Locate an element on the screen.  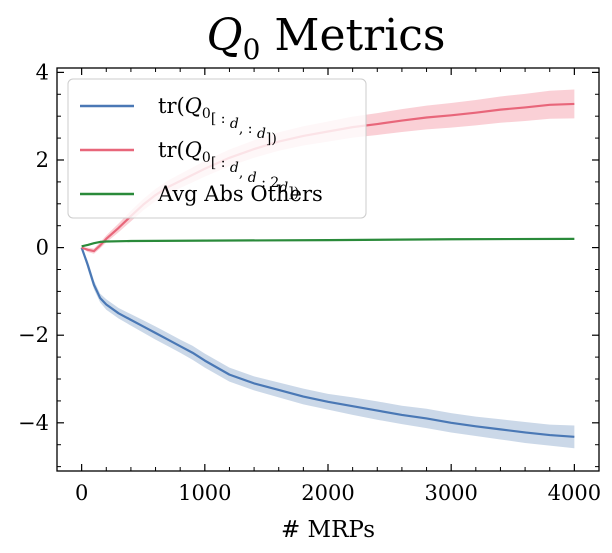
chart-title: Q0 Metrics is located at coordinates (326, 38).